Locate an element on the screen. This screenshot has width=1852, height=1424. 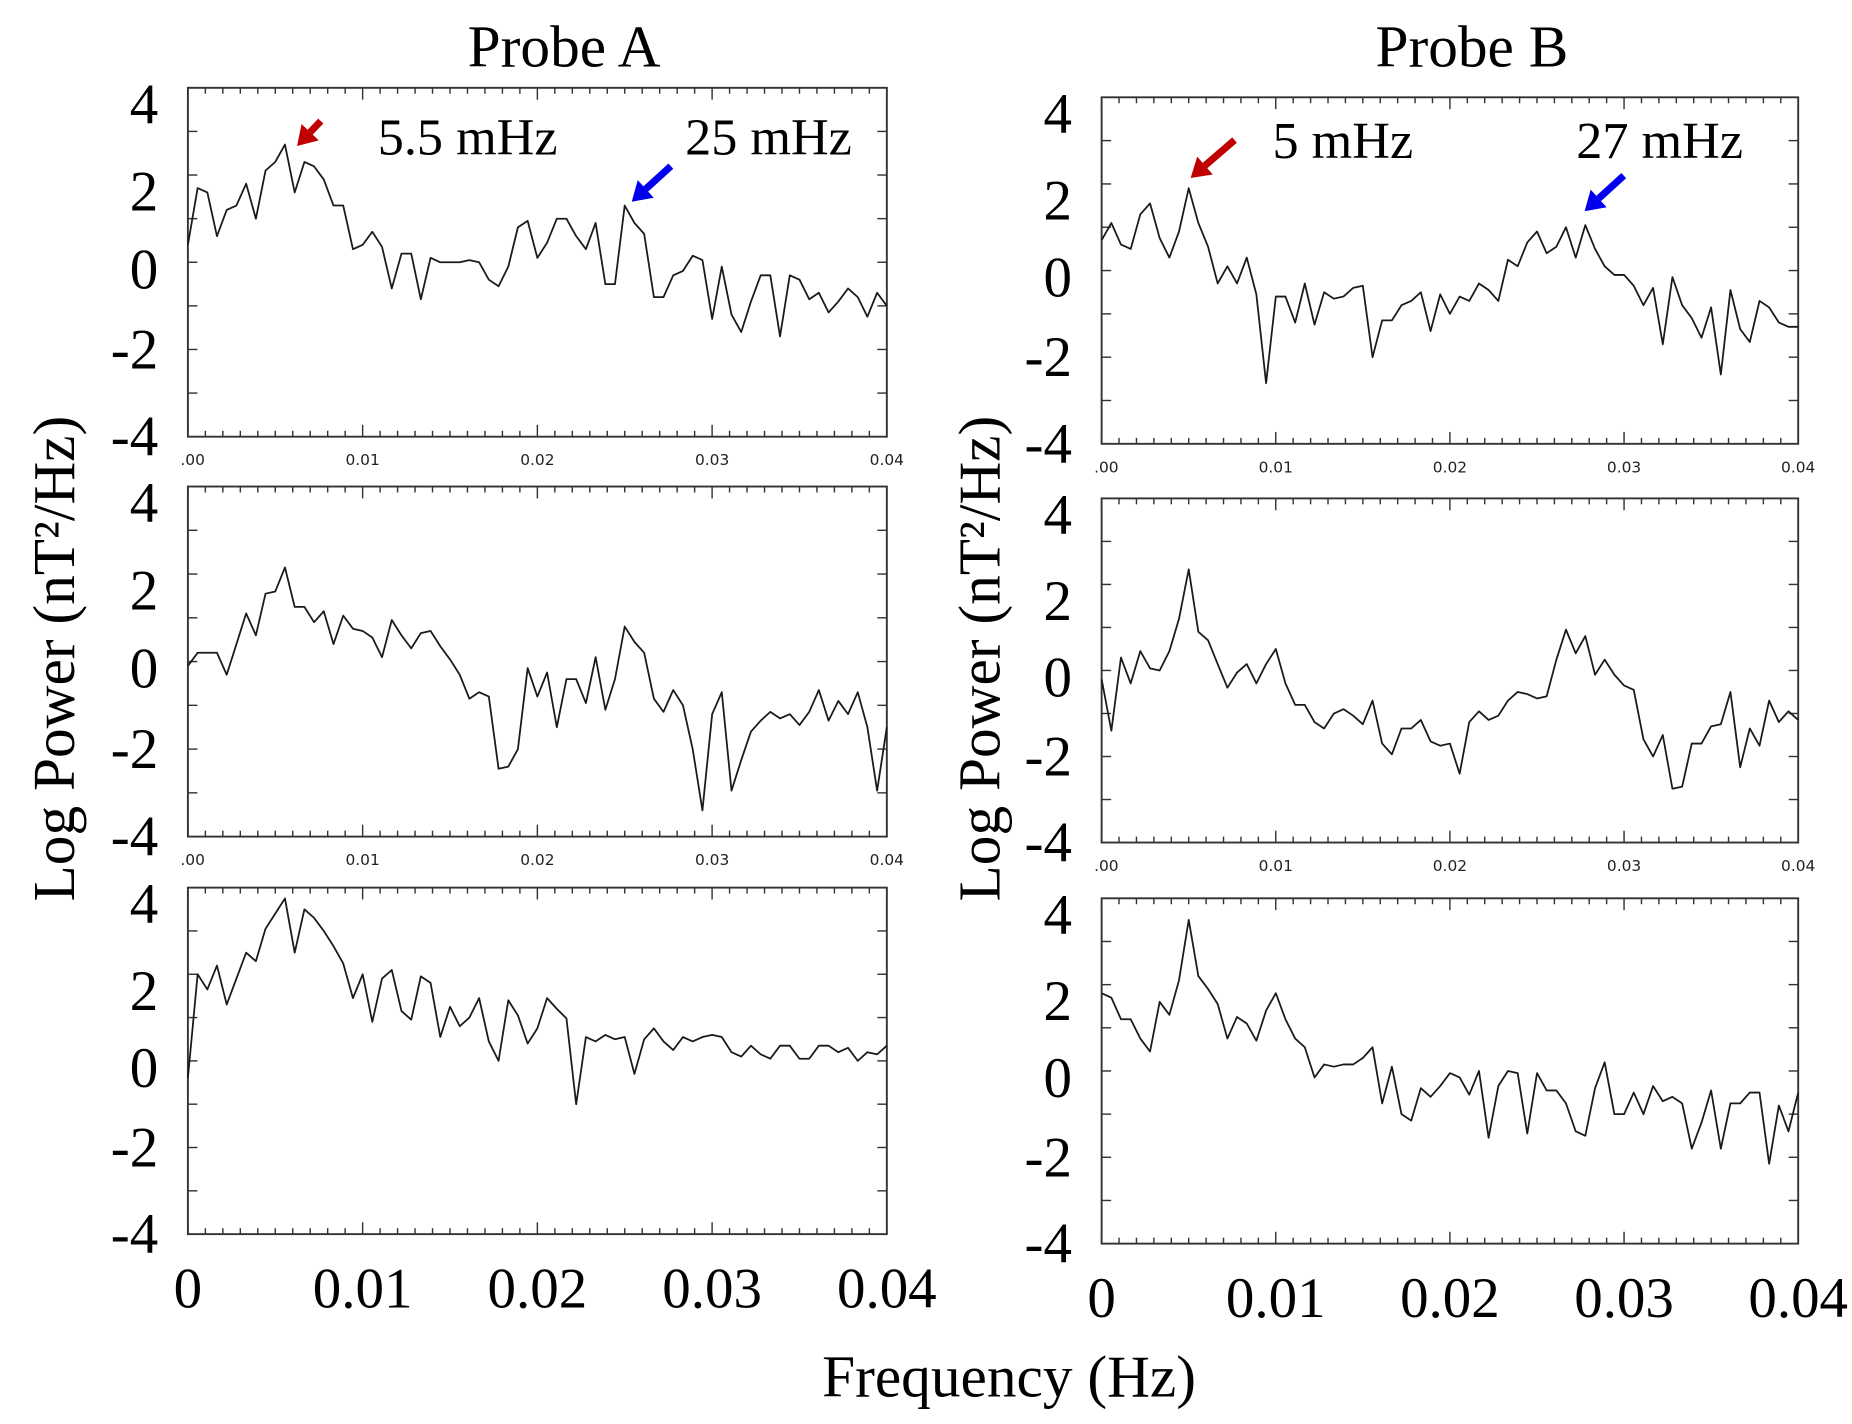
y-axis-label-left: Log Power (nT²/Hz) is located at coordinates (54, 659).